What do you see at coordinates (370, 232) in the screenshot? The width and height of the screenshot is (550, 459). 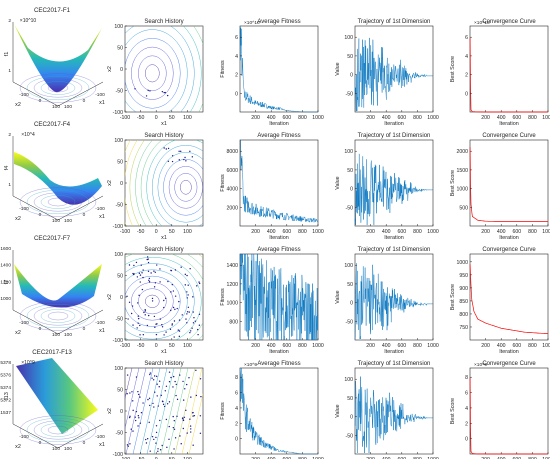 I see `trajectory-xtick-label: 200` at bounding box center [370, 232].